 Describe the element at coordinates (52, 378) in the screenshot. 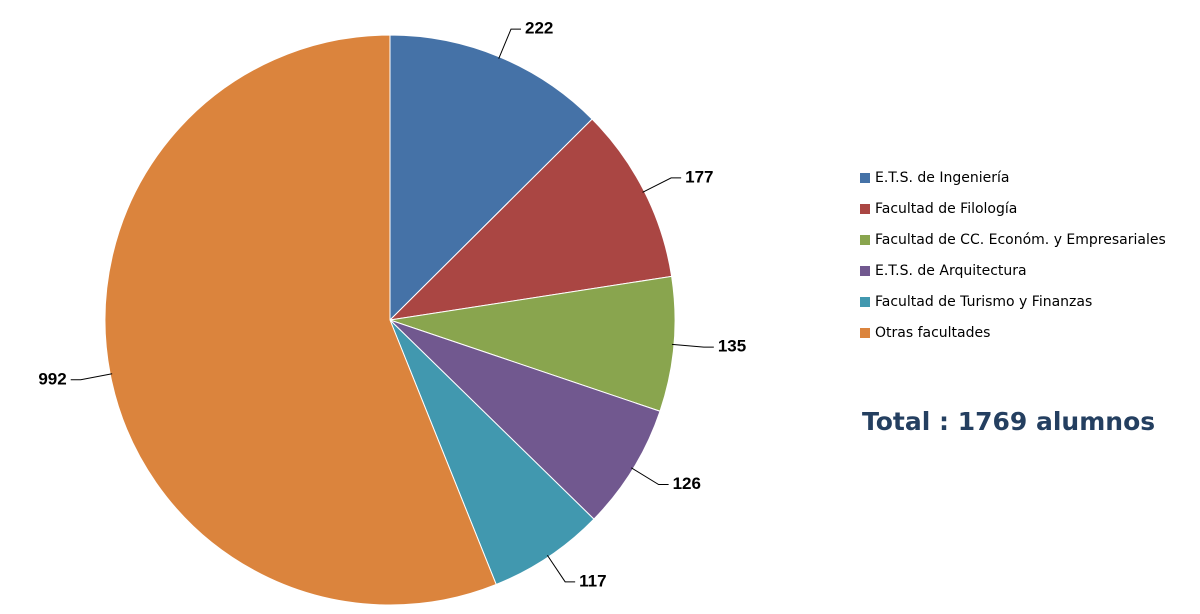

I see `data-label: 992` at that location.